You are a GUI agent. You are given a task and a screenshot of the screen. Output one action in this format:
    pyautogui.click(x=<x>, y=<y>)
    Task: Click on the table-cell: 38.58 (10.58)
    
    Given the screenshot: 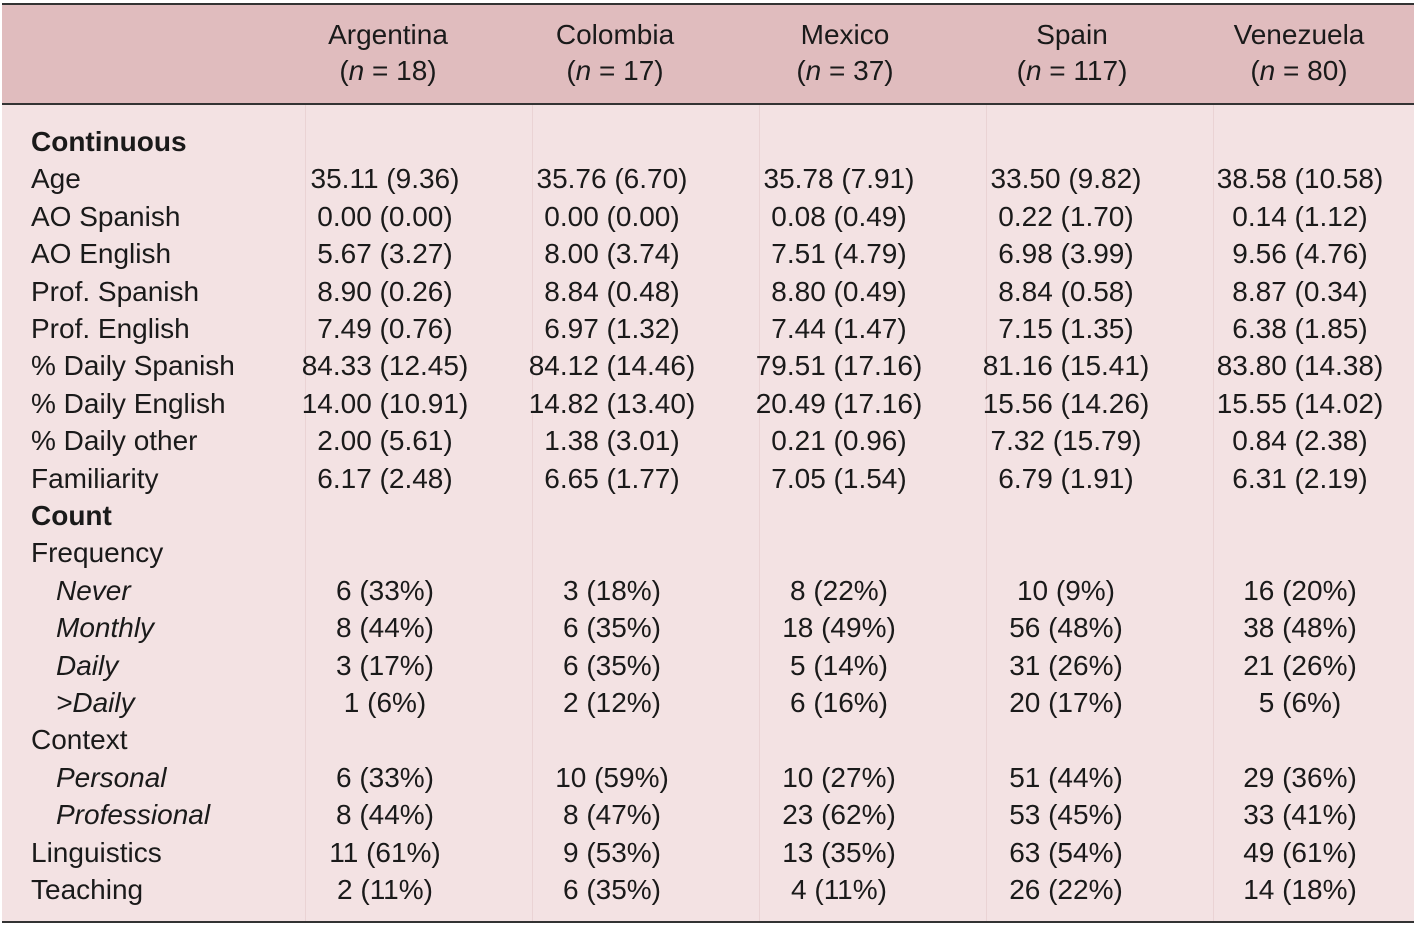 What is the action you would take?
    pyautogui.click(x=1300, y=179)
    